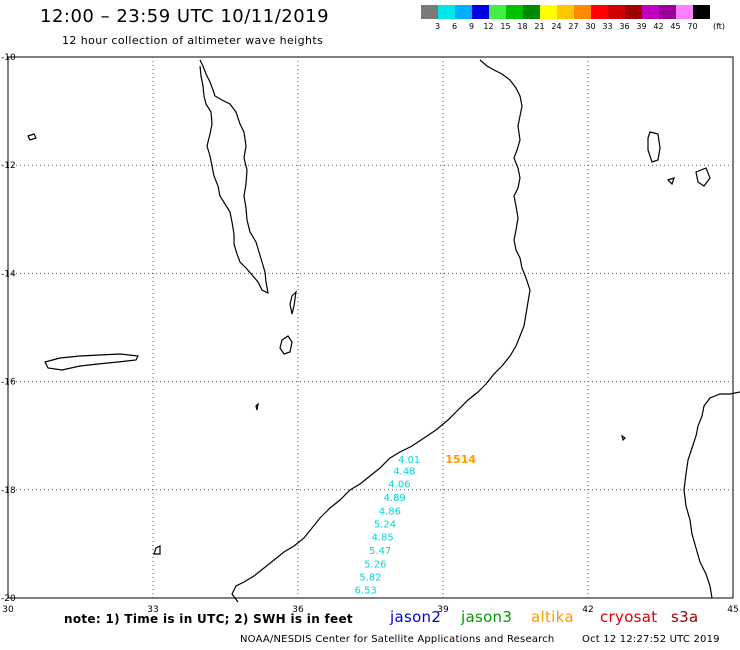  Describe the element at coordinates (711, 495) in the screenshot. I see `madagascar-coastline` at that location.